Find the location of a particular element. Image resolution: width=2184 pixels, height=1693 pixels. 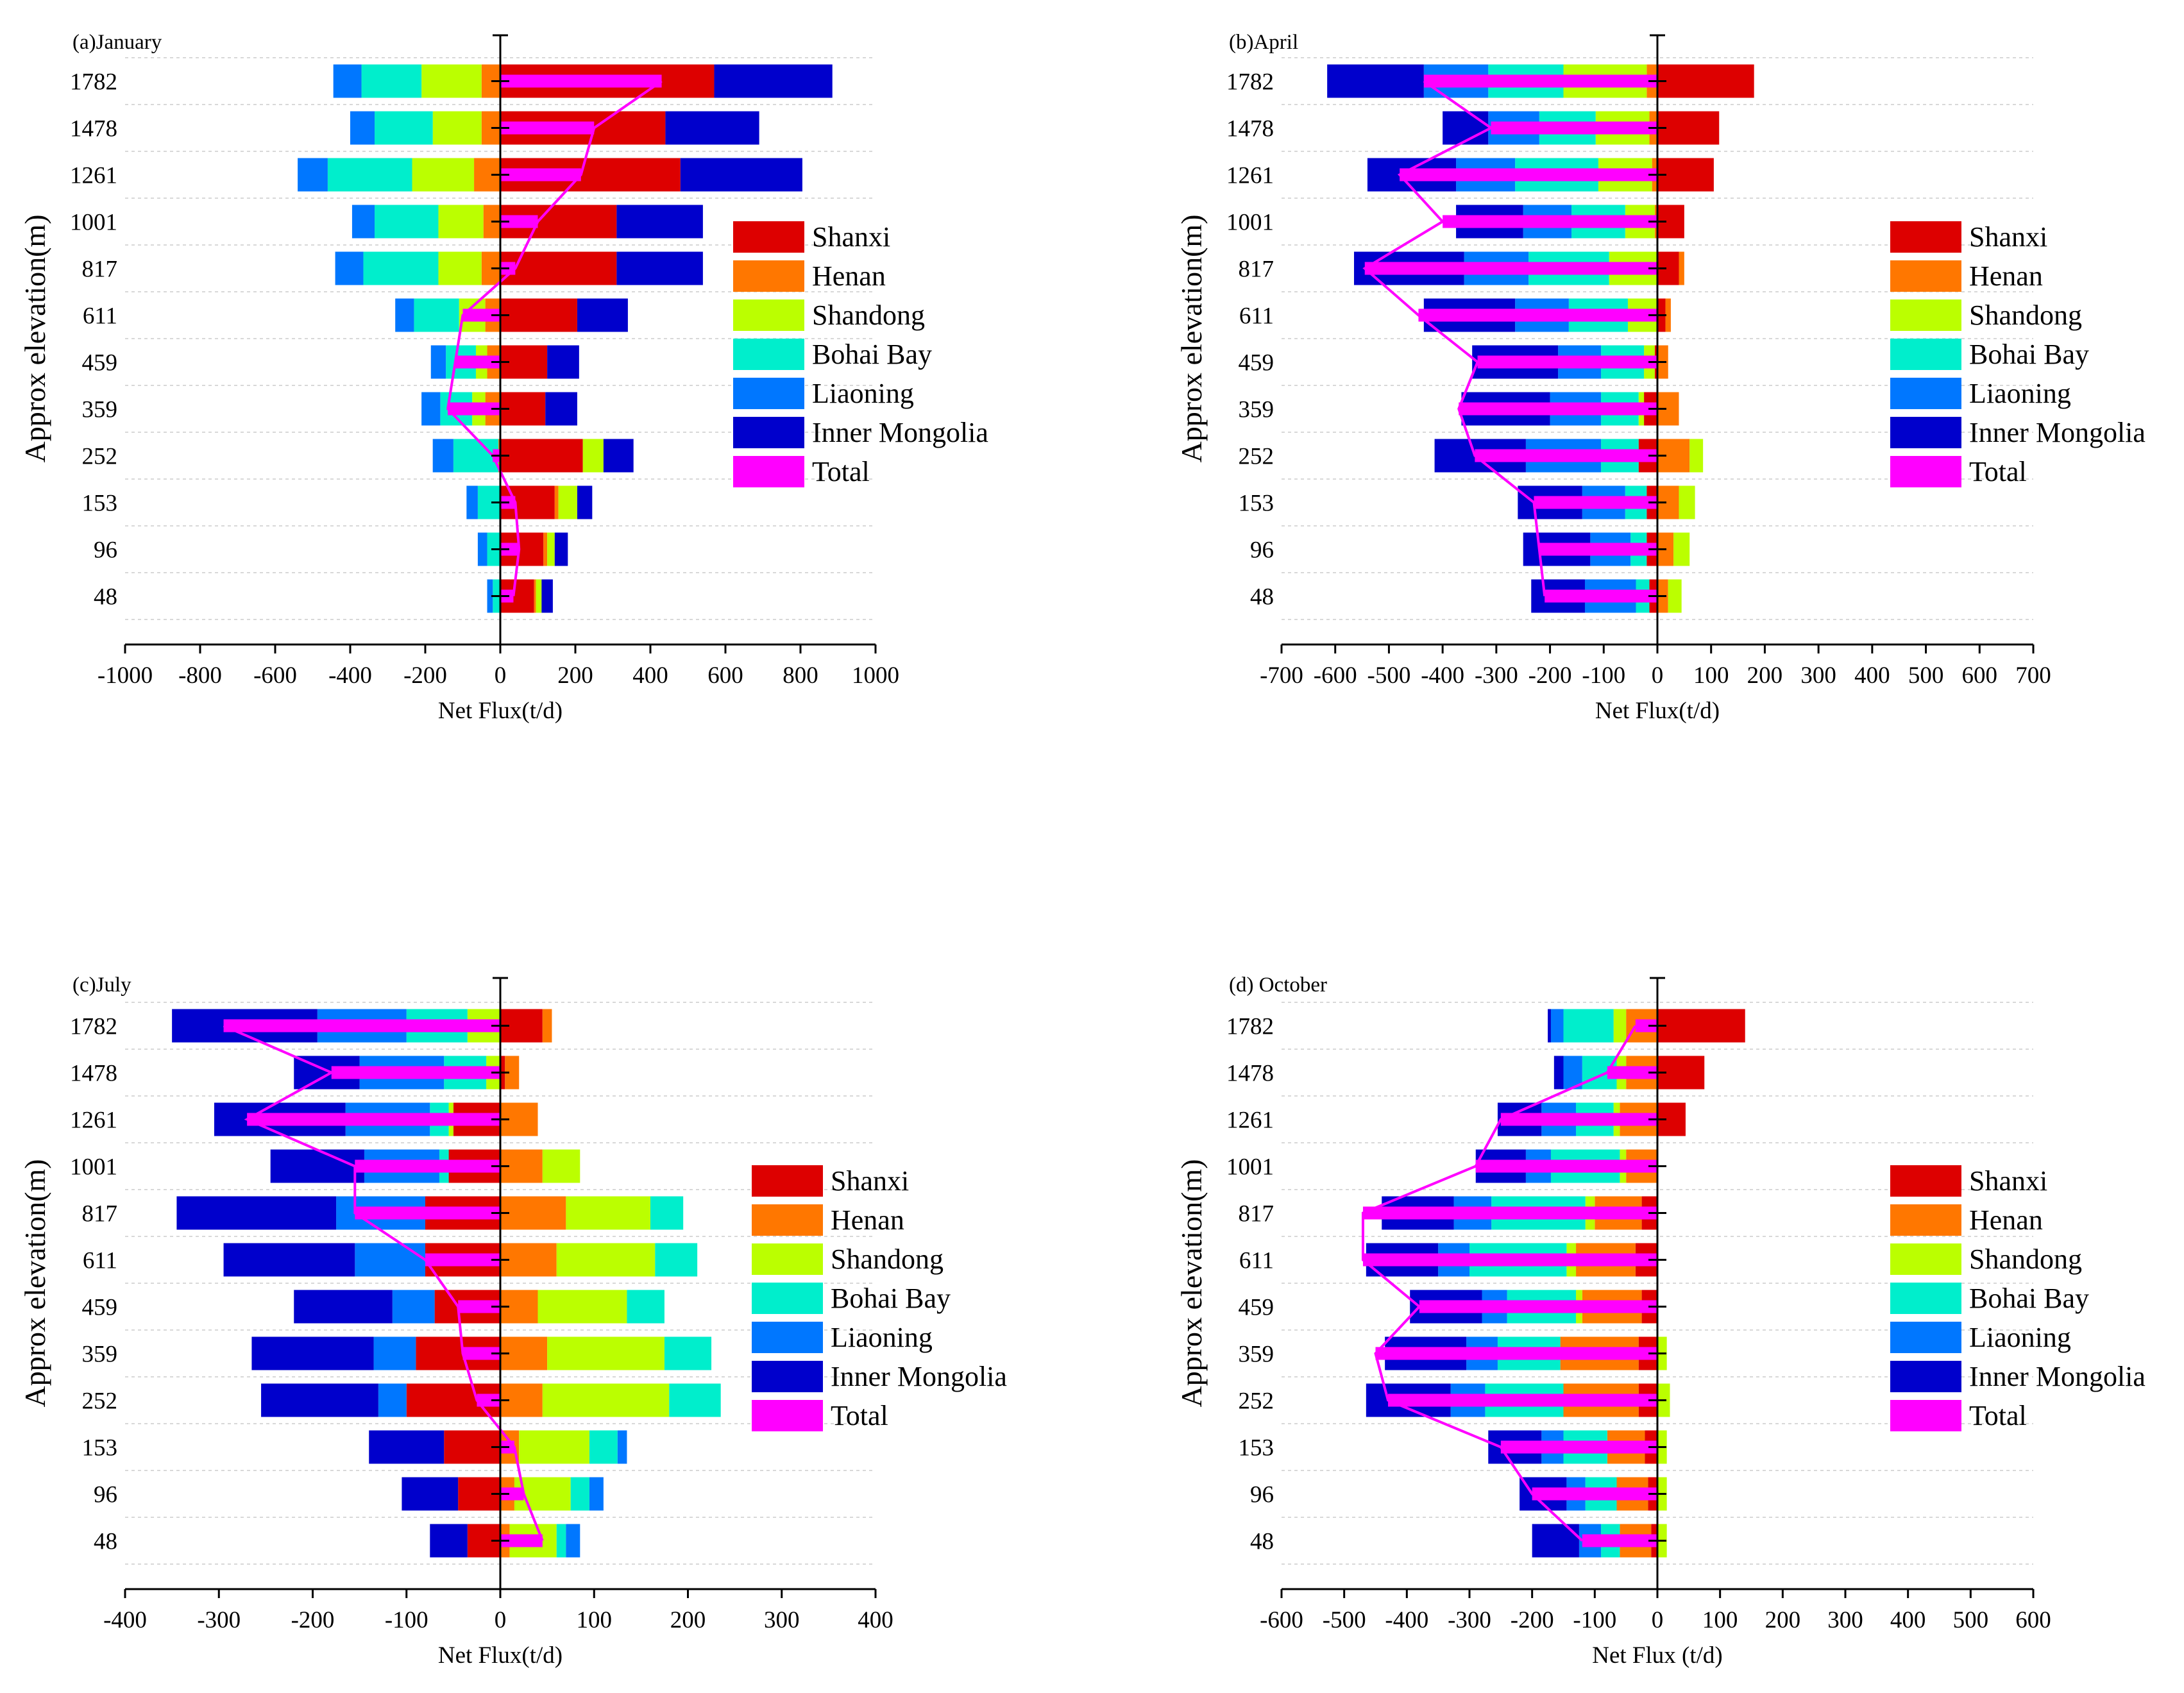

y-axis-title: Approx elevation(m) is located at coordinates (1191, 1283).